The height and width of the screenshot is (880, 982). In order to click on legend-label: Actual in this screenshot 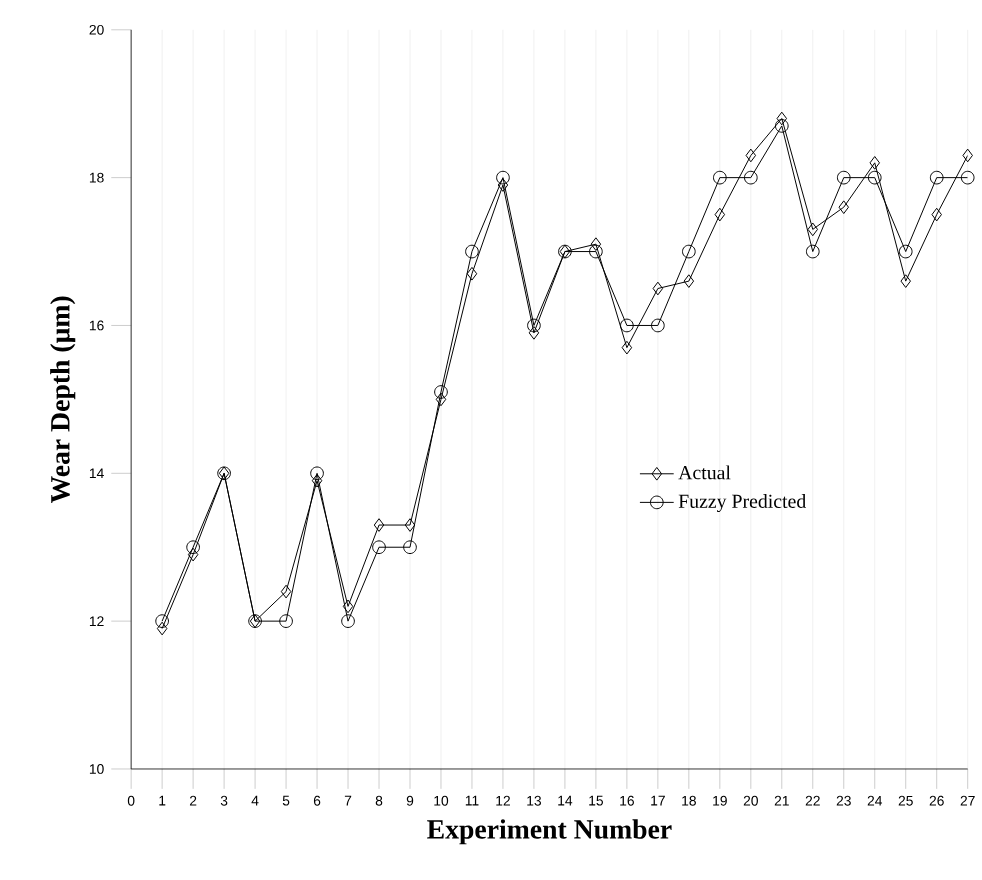, I will do `click(704, 472)`.